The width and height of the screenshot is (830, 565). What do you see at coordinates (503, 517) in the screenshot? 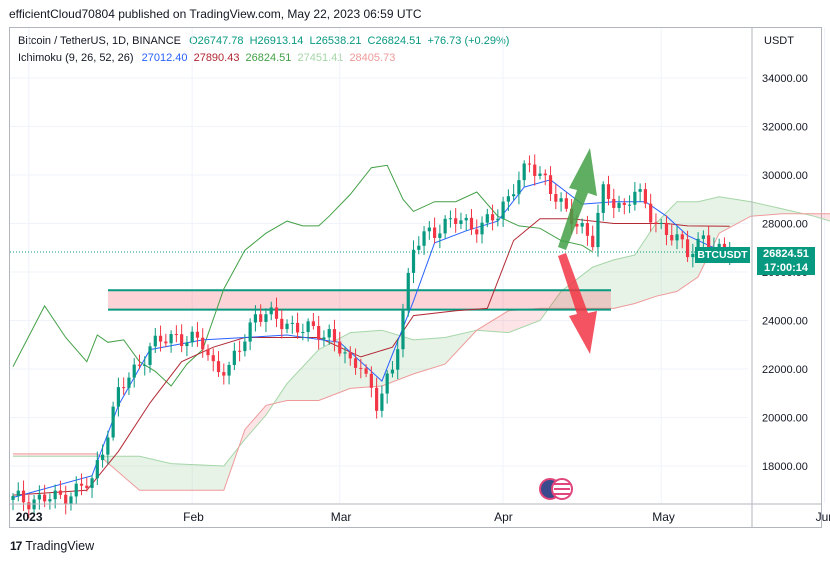
I see `x-tick-label: Apr` at bounding box center [503, 517].